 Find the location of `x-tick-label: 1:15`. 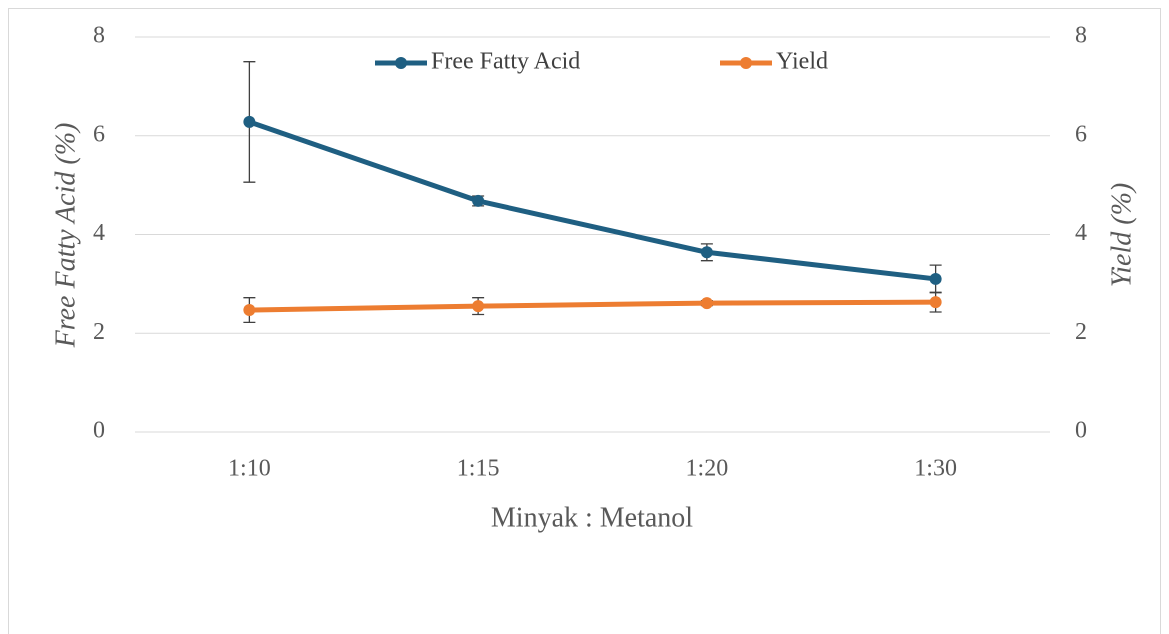

x-tick-label: 1:15 is located at coordinates (478, 469).